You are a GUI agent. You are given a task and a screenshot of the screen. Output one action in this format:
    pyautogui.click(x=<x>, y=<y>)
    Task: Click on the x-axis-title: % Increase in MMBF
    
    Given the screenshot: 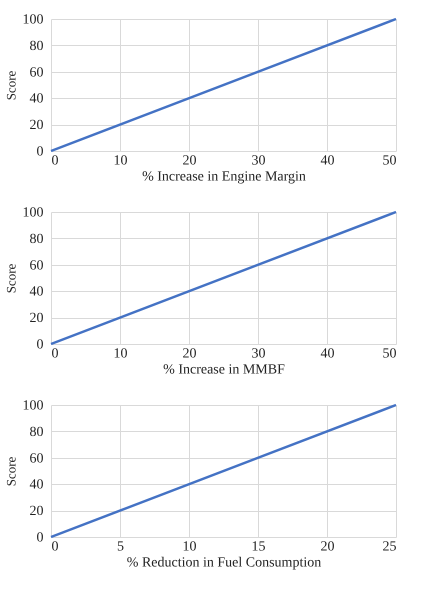 What is the action you would take?
    pyautogui.click(x=224, y=370)
    